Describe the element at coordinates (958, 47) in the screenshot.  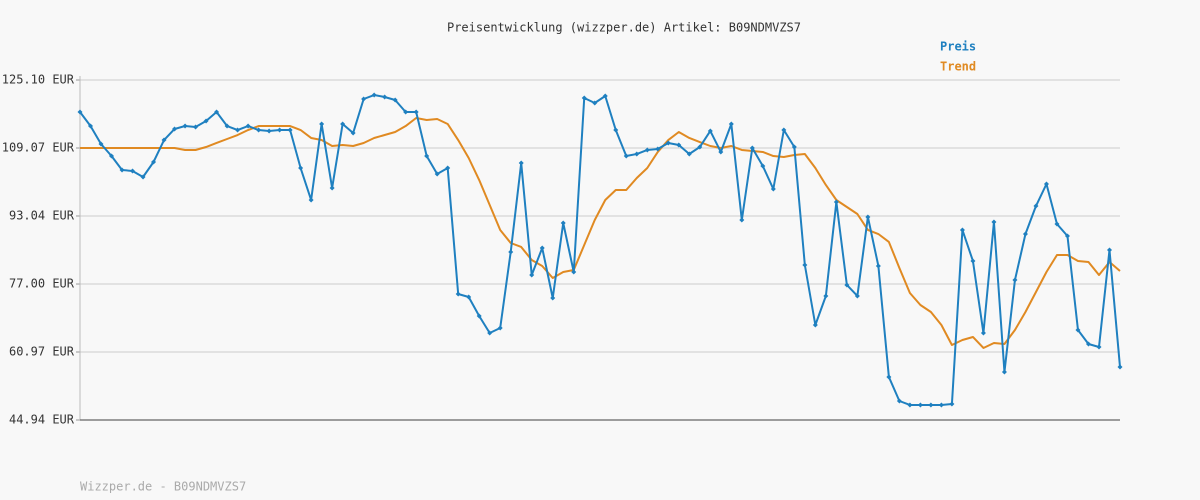
I see `legend-label: Preis` at that location.